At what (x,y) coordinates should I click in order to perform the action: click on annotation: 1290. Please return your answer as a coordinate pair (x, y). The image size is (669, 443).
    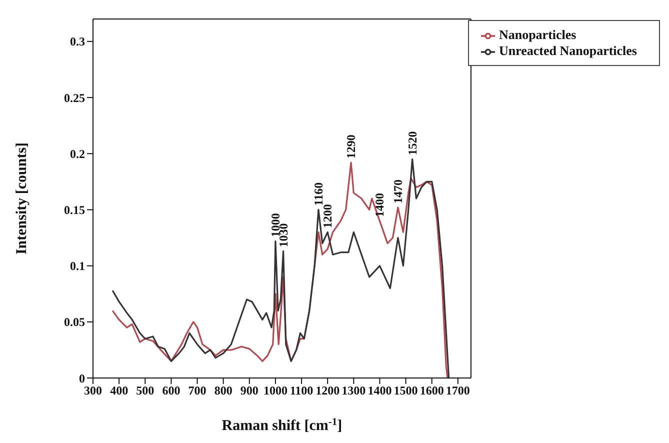
    Looking at the image, I should click on (351, 146).